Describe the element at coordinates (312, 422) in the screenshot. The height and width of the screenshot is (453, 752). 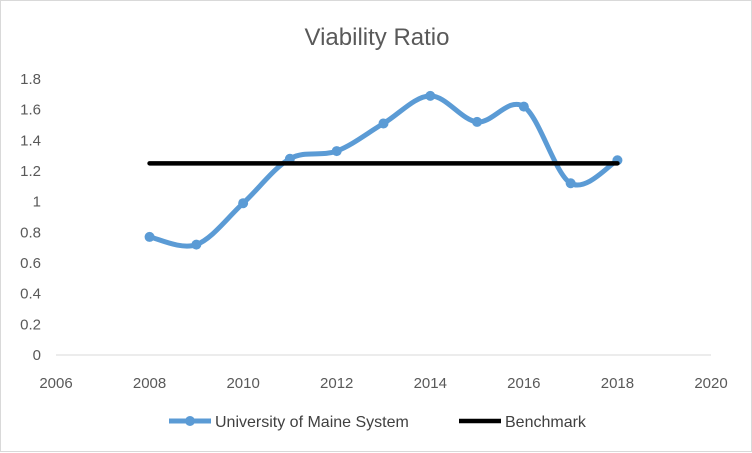
I see `legend-label: University of Maine System` at that location.